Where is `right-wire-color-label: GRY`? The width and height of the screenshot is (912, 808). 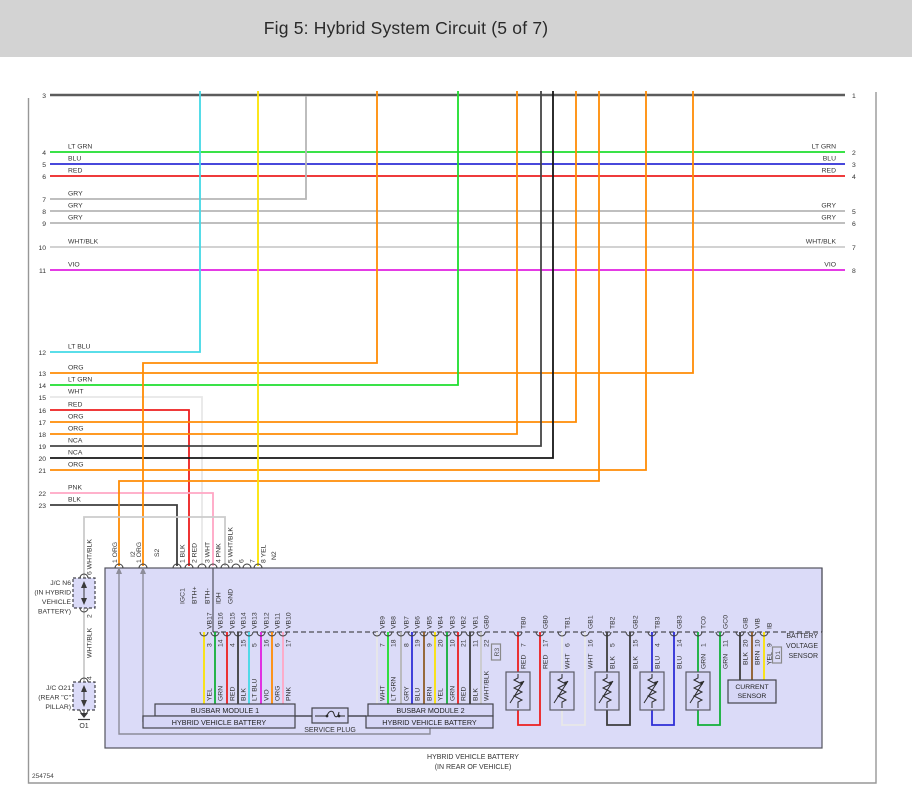 right-wire-color-label: GRY is located at coordinates (828, 218).